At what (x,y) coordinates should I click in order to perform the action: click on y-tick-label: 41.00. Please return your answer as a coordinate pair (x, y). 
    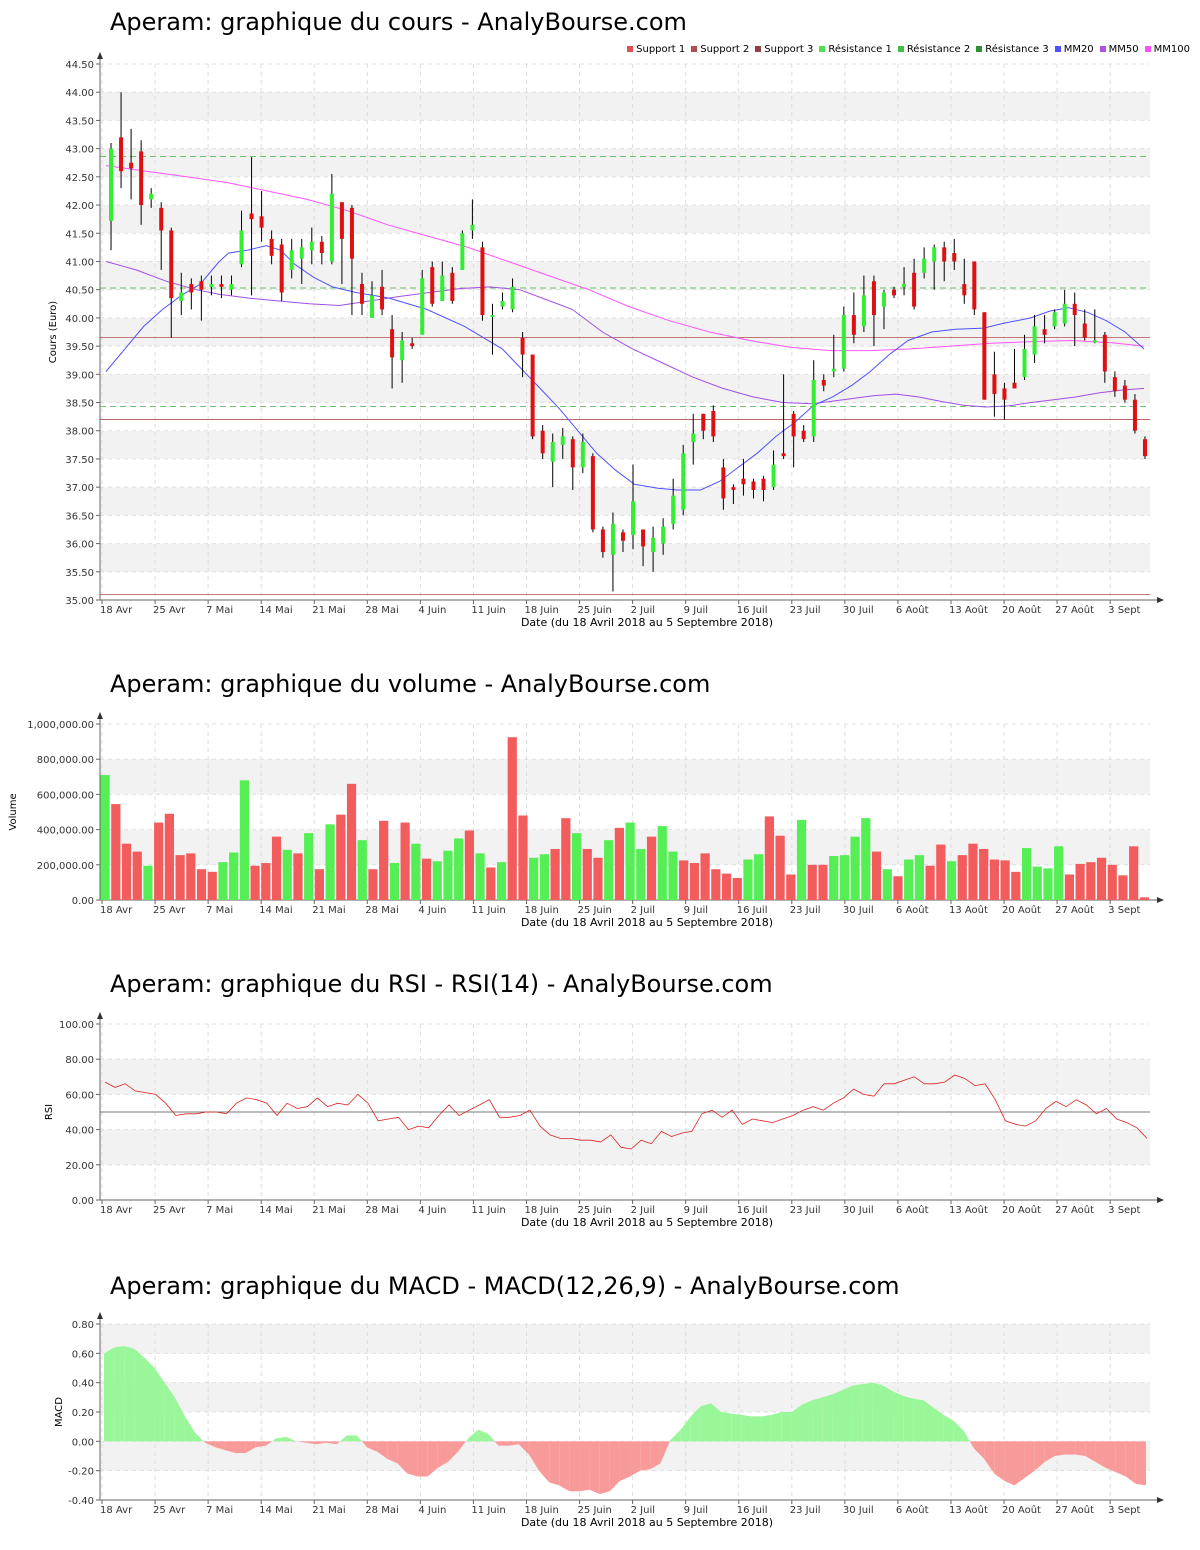
    Looking at the image, I should click on (79, 262).